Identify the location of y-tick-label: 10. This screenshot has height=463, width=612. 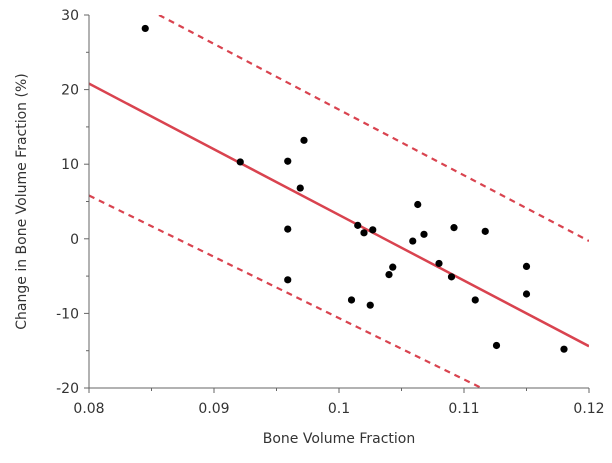
(70, 165).